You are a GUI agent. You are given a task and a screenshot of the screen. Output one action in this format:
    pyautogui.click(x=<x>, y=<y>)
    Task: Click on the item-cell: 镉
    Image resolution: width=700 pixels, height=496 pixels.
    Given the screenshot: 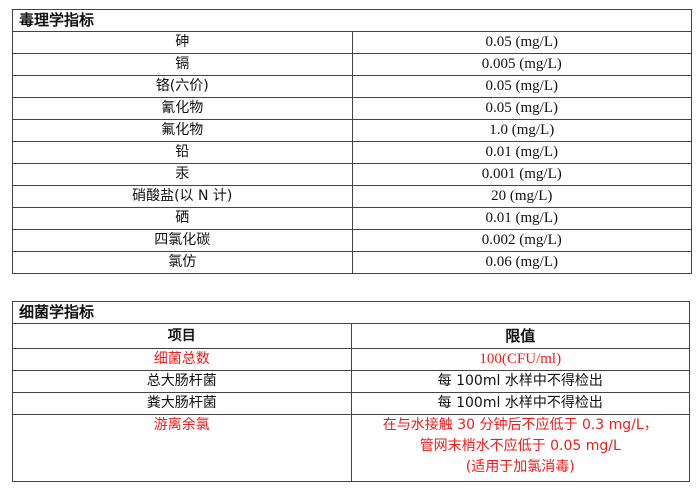 What is the action you would take?
    pyautogui.click(x=182, y=64)
    